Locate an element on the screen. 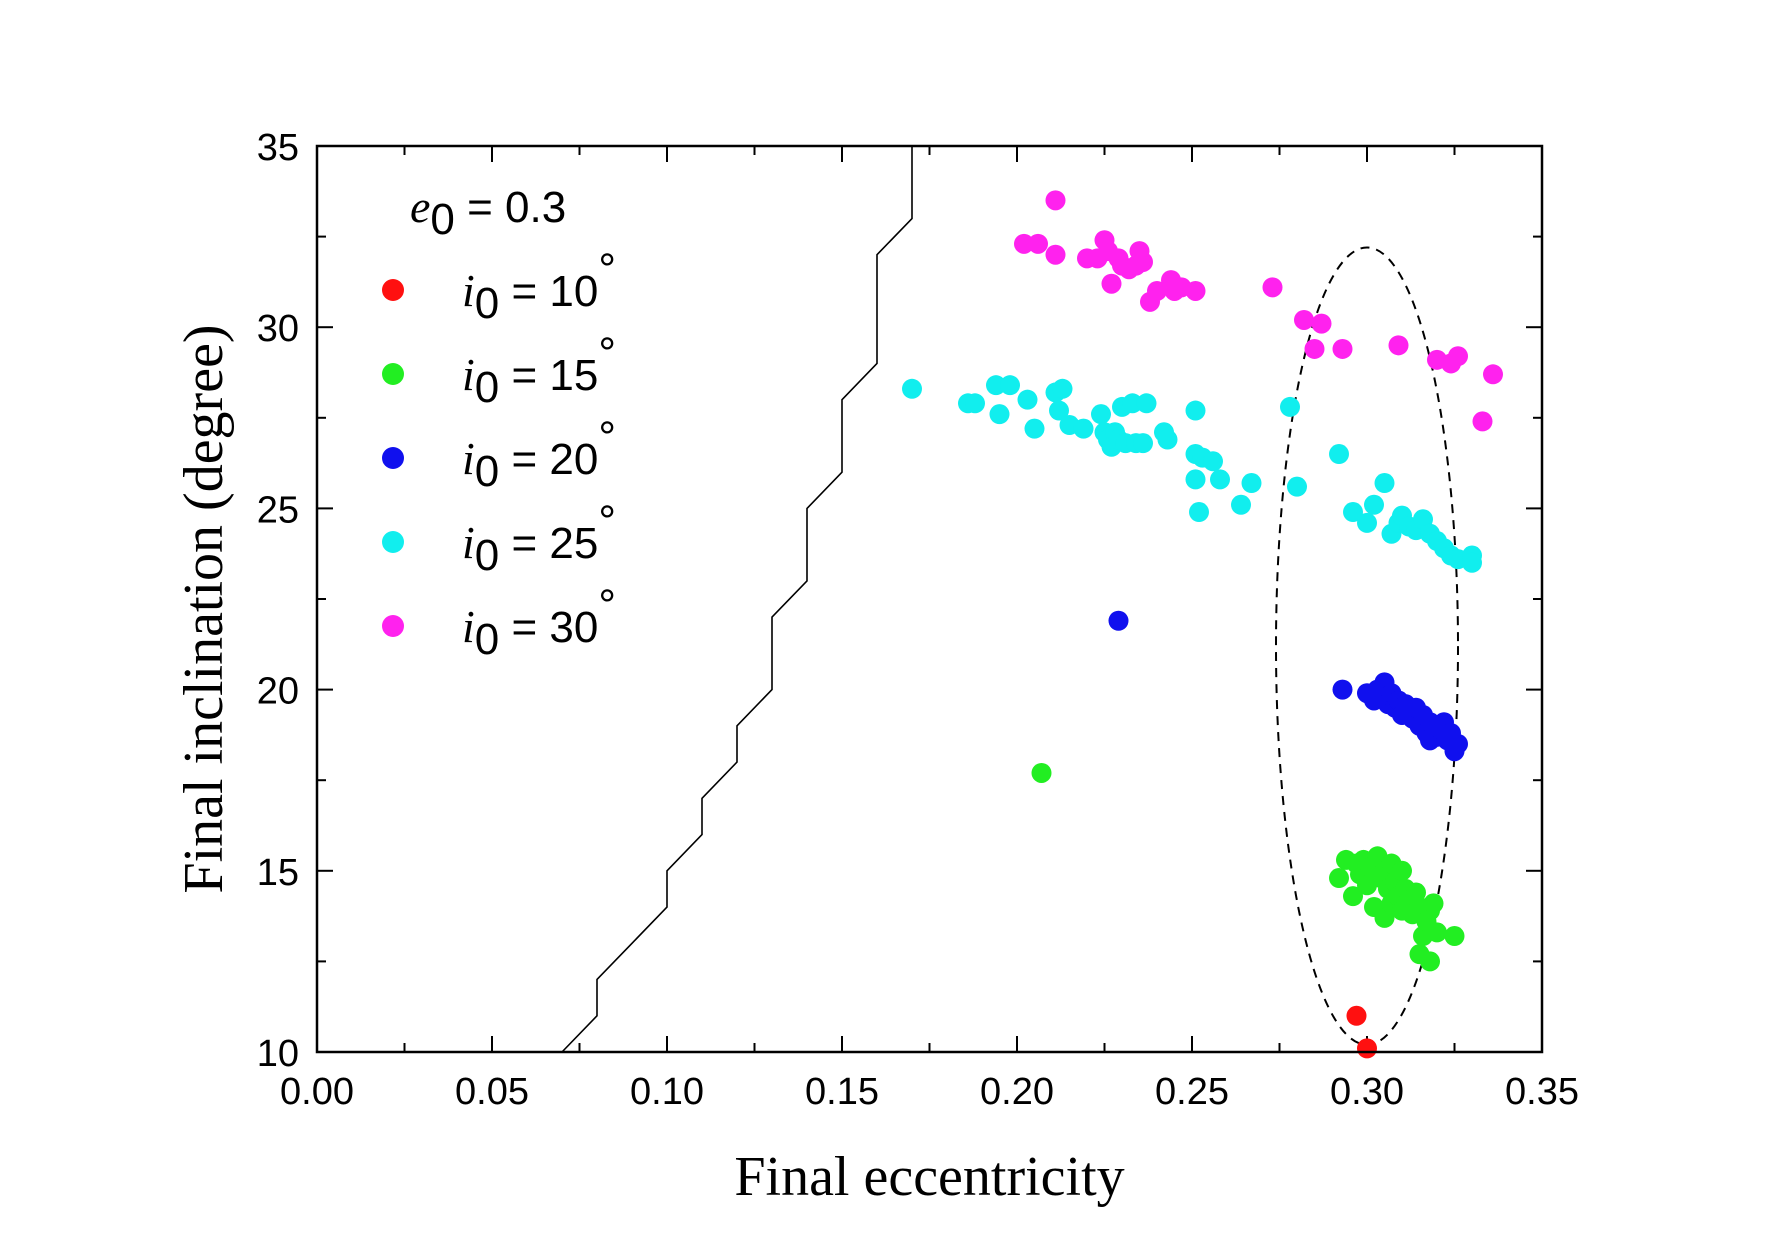 This screenshot has width=1772, height=1253. legend-label: i0 = 25° is located at coordinates (539, 538).